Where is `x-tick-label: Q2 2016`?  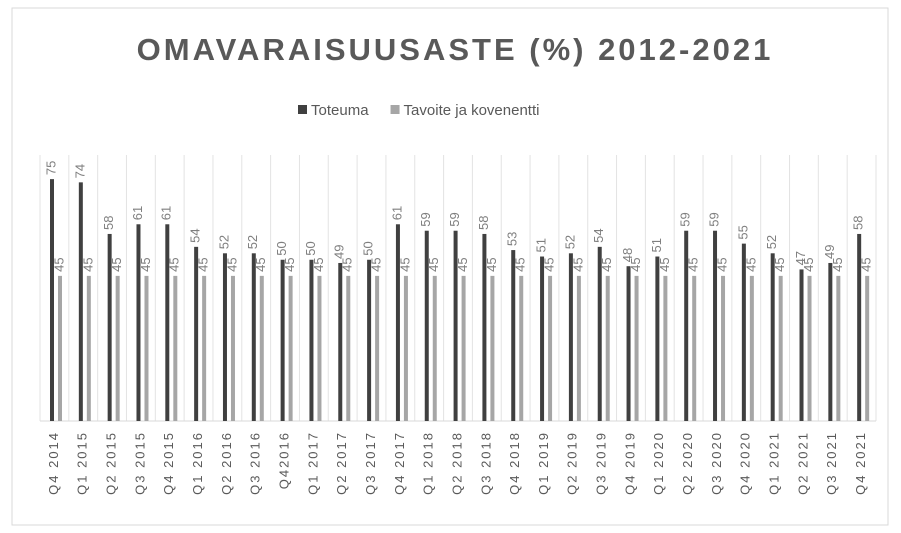
x-tick-label: Q2 2016 is located at coordinates (226, 463).